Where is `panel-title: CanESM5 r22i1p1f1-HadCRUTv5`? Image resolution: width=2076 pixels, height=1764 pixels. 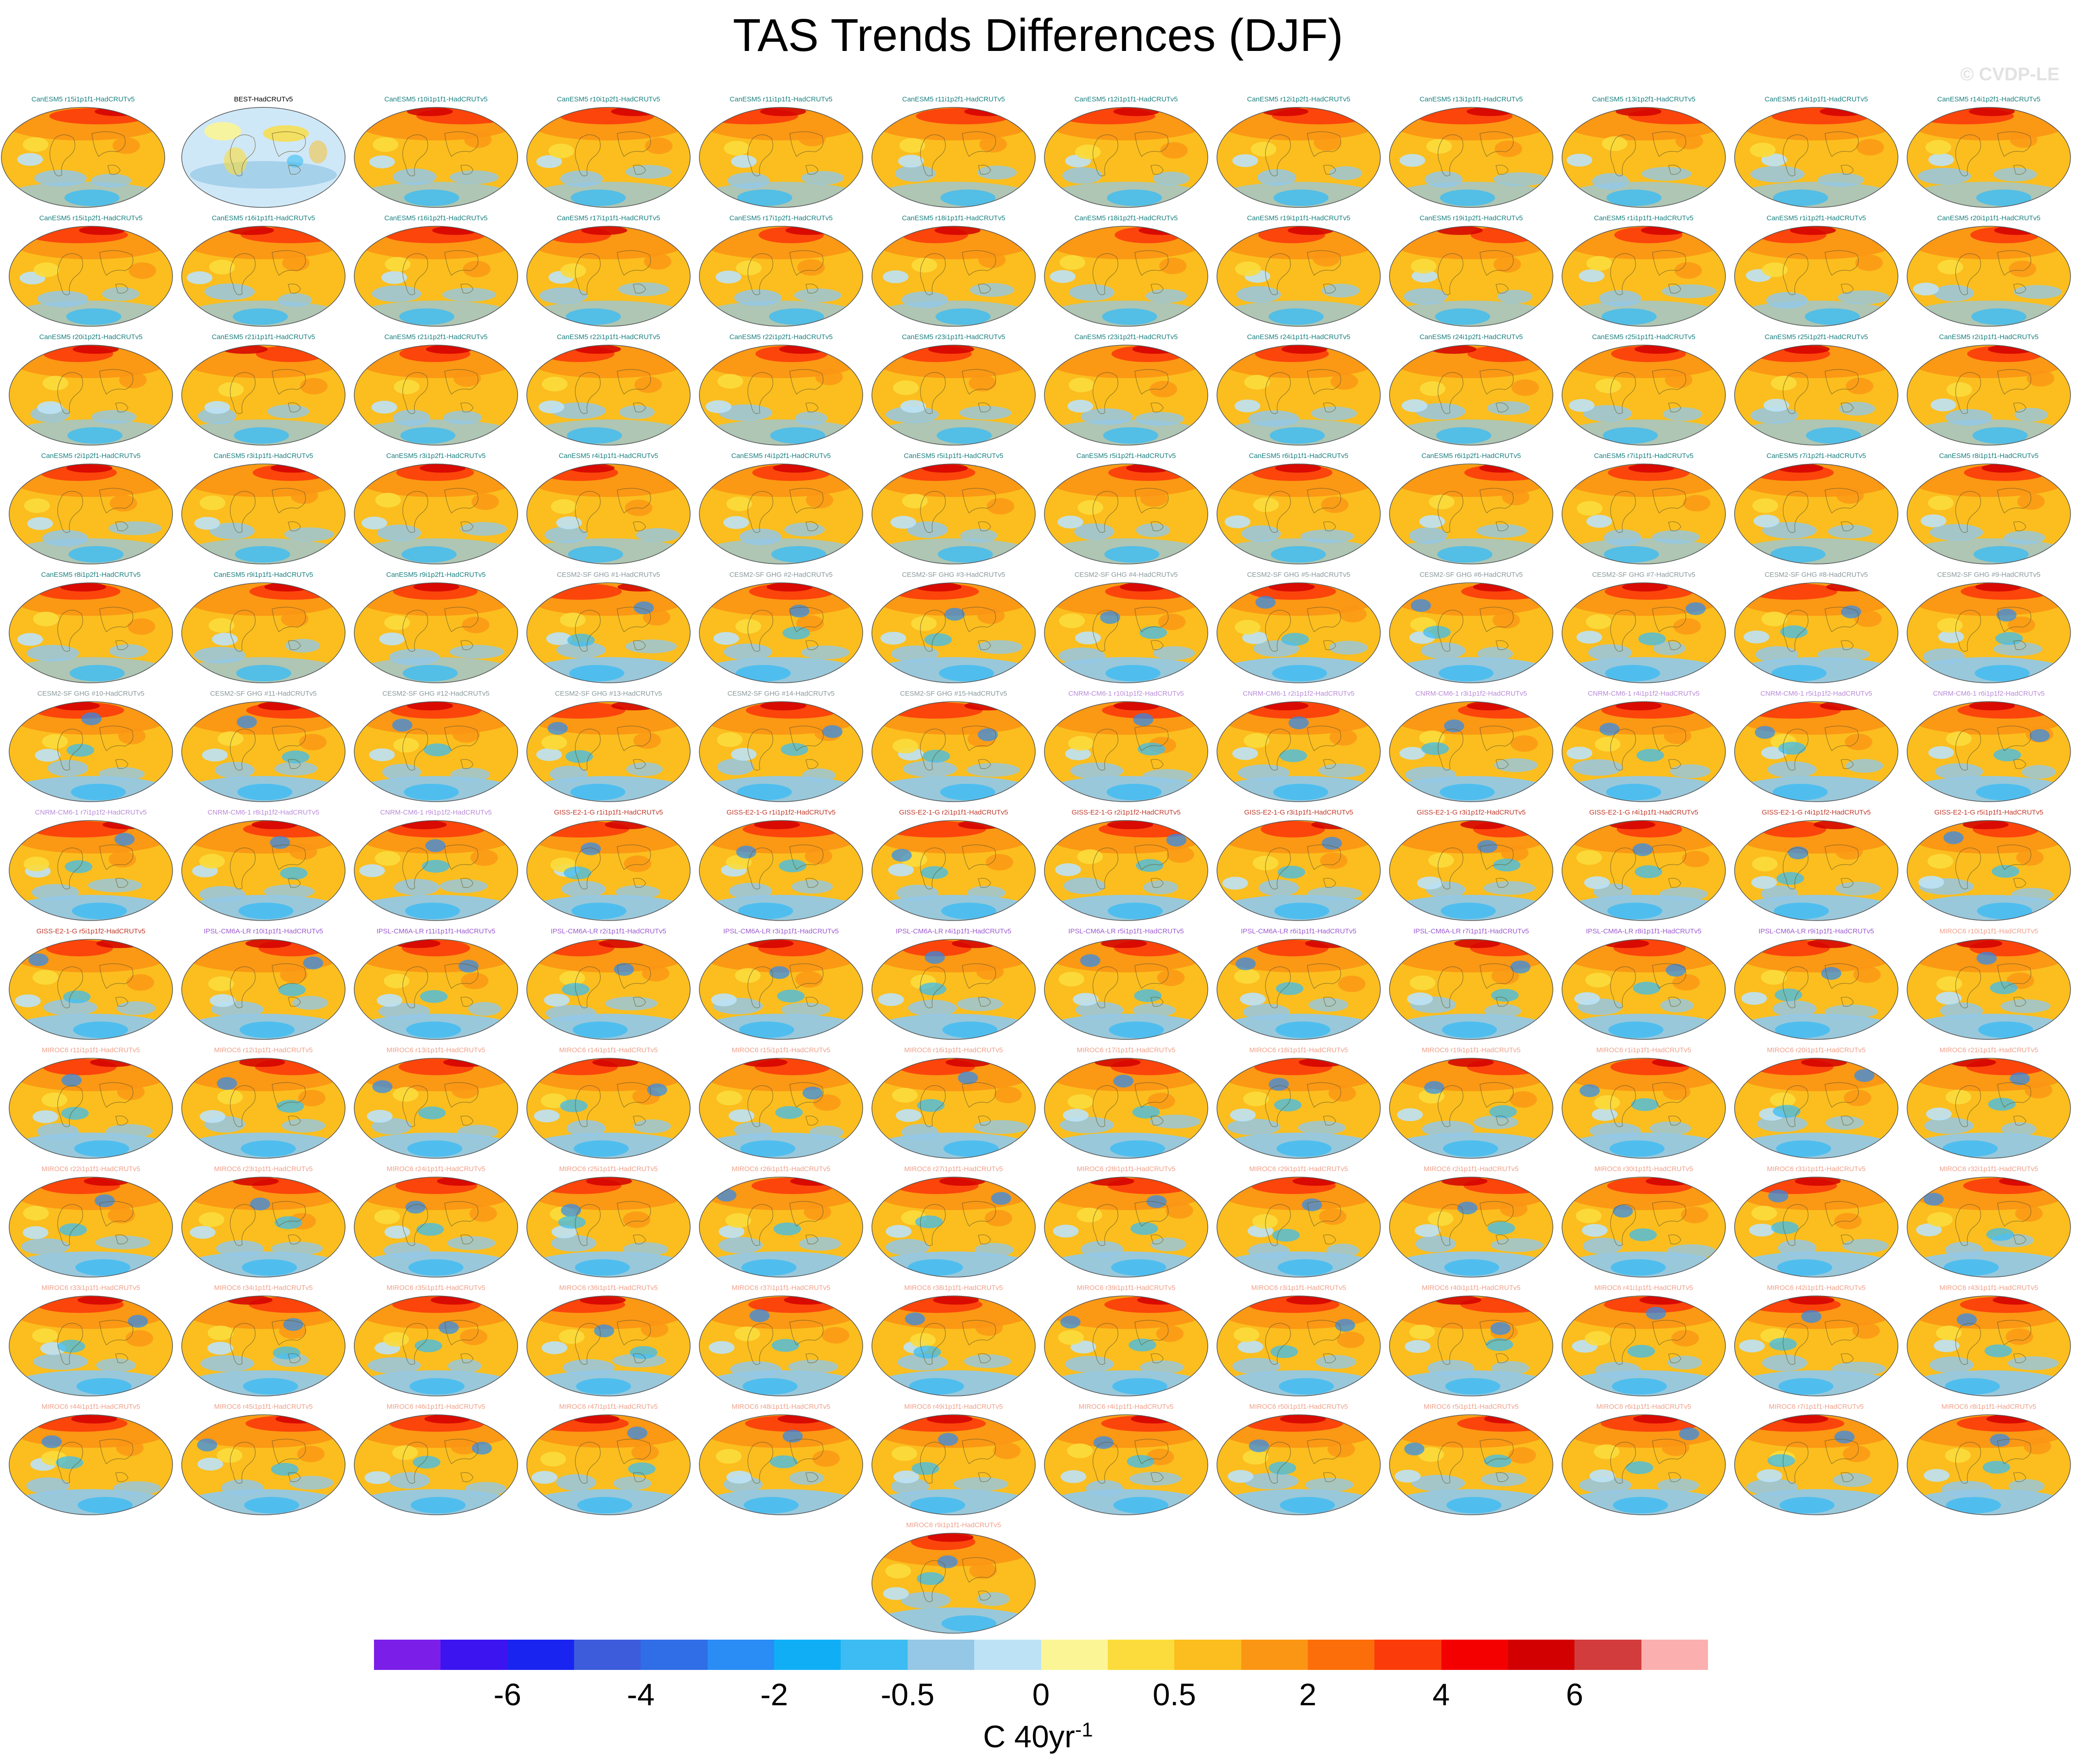
panel-title: CanESM5 r22i1p1f1-HadCRUTv5 is located at coordinates (608, 337).